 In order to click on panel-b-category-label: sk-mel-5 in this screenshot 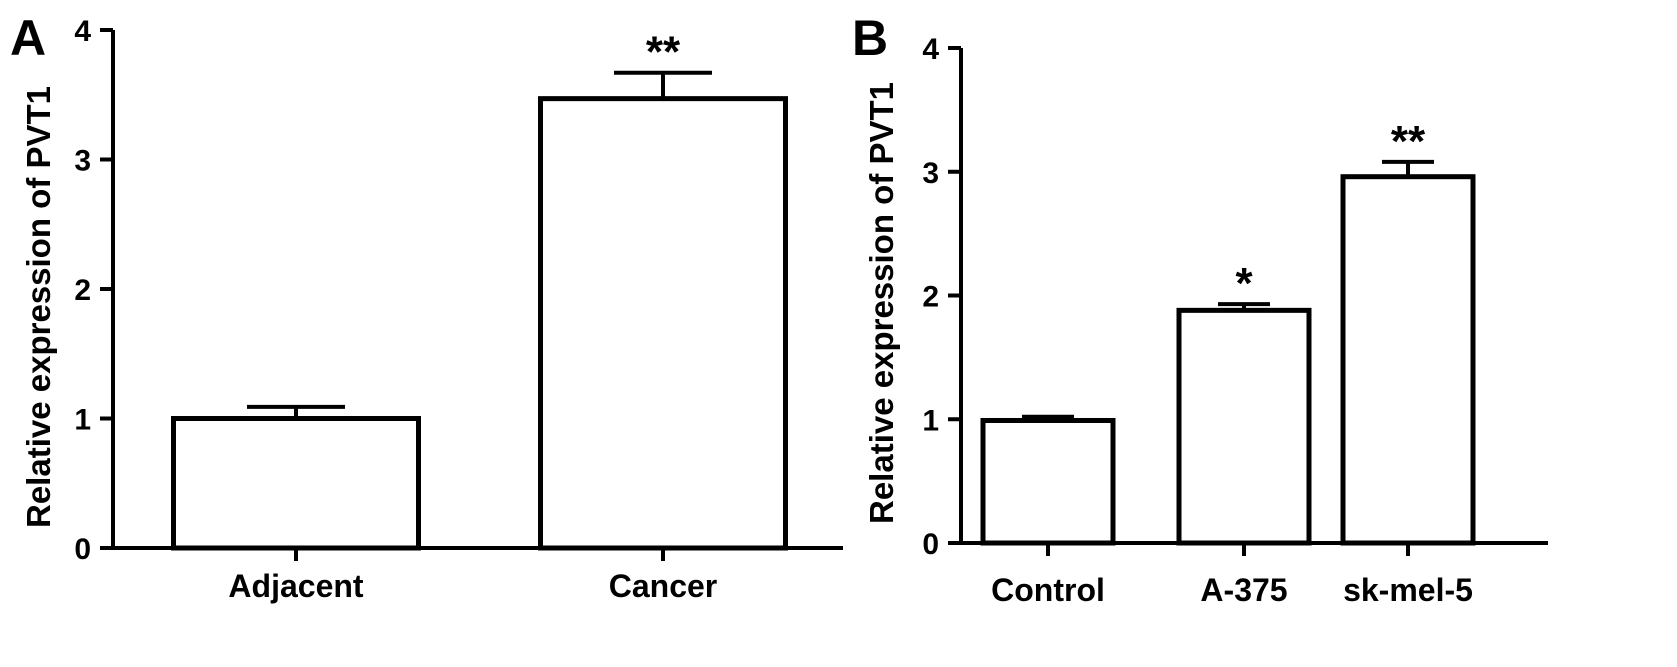, I will do `click(1408, 590)`.